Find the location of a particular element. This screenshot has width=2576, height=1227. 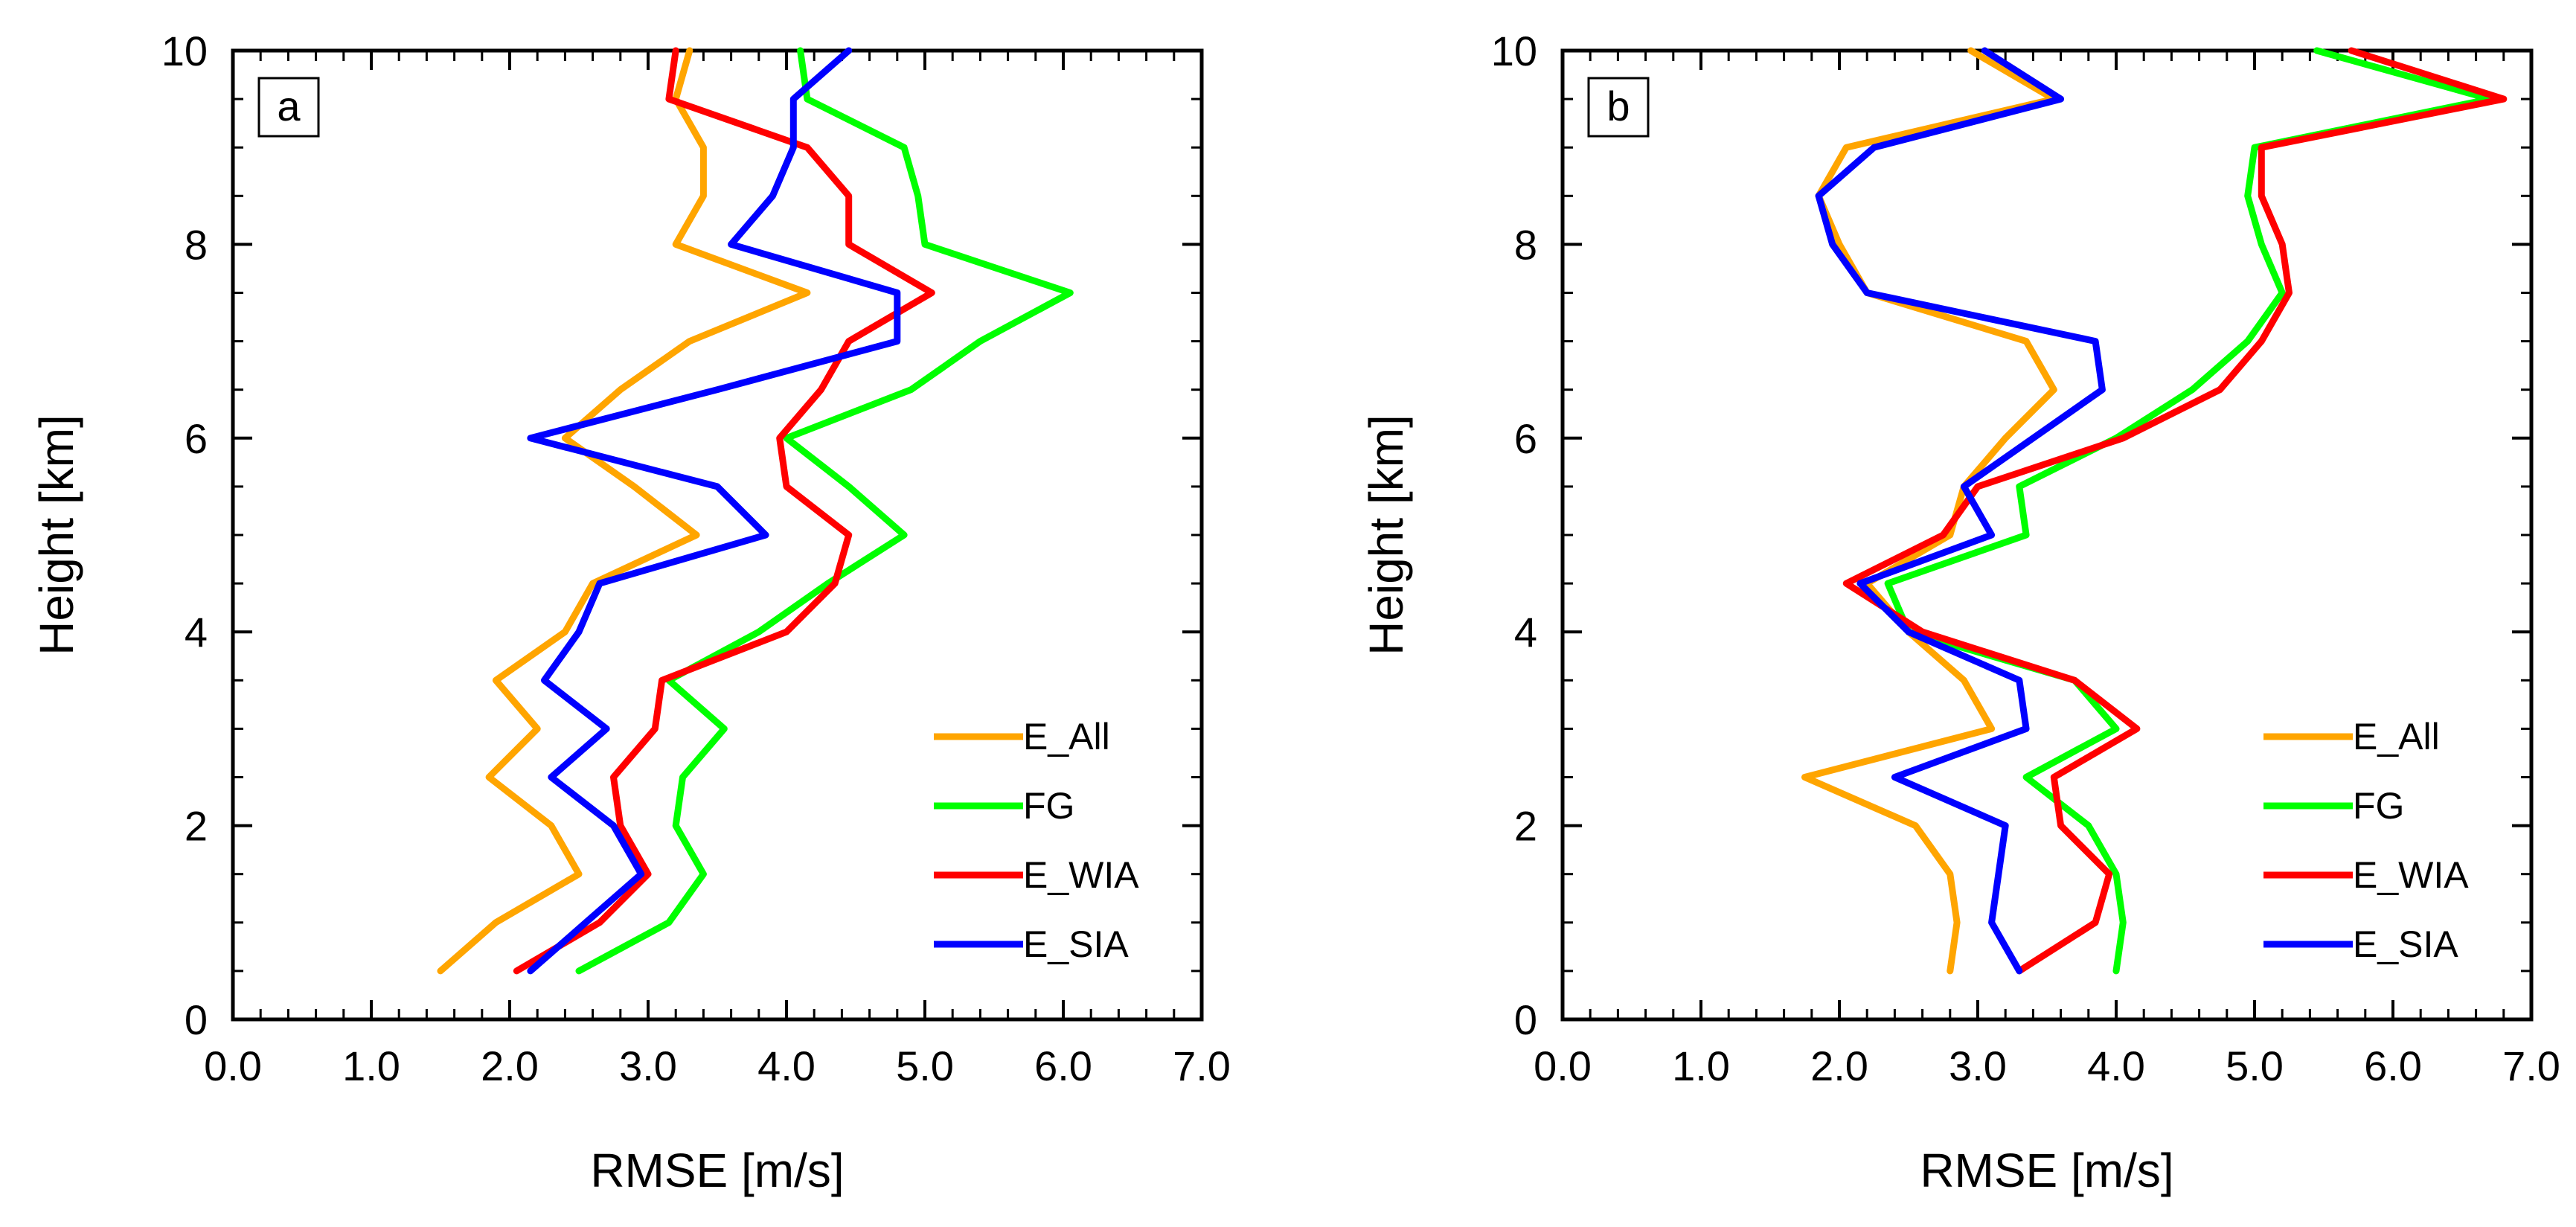

series-line-fg is located at coordinates (824, 511).